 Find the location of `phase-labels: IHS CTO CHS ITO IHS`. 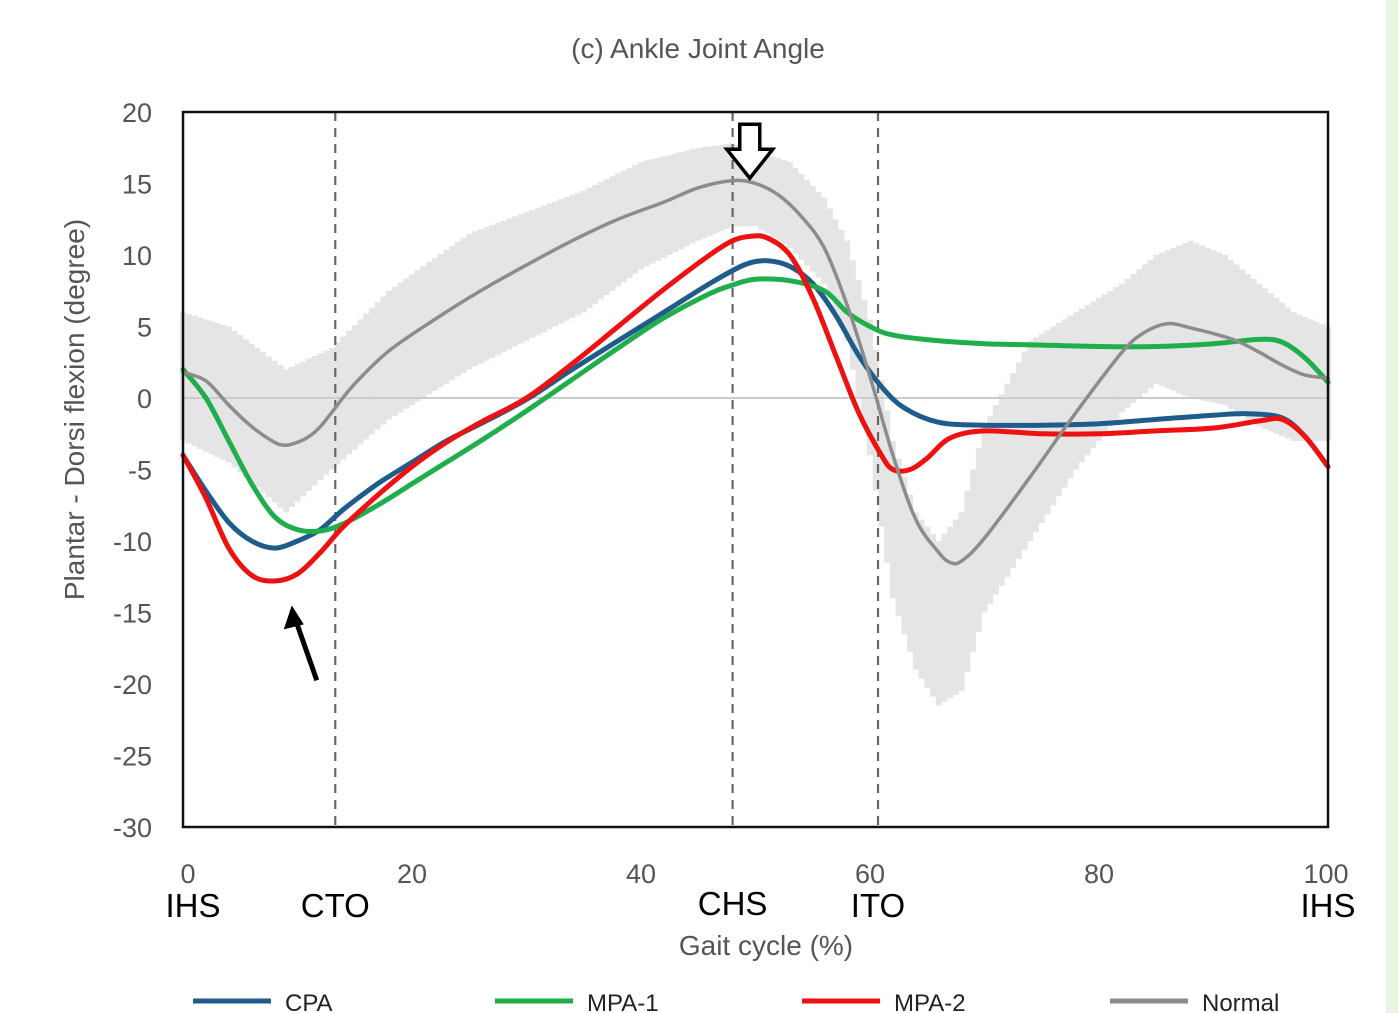

phase-labels: IHS CTO CHS ITO IHS is located at coordinates (760, 904).